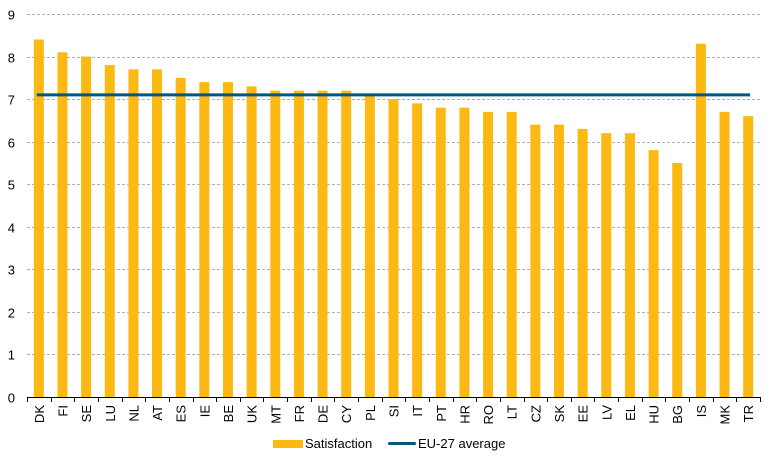  Describe the element at coordinates (11, 185) in the screenshot. I see `y-tick-label: 5` at that location.